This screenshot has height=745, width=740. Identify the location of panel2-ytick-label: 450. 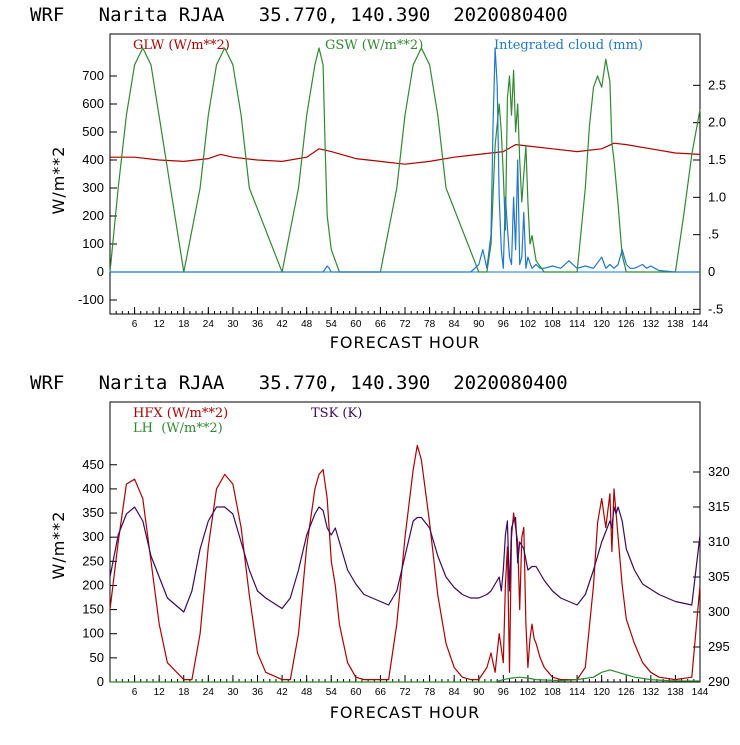
(93, 464).